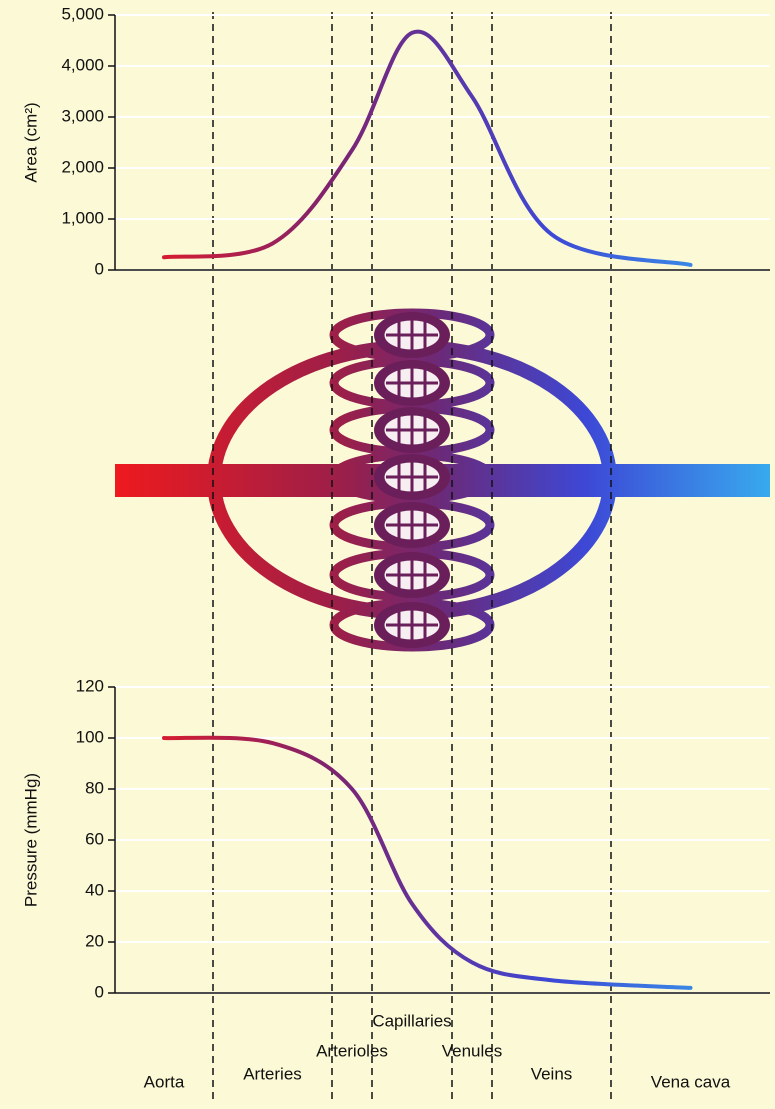  What do you see at coordinates (472, 1050) in the screenshot?
I see `segment-label: Venules` at bounding box center [472, 1050].